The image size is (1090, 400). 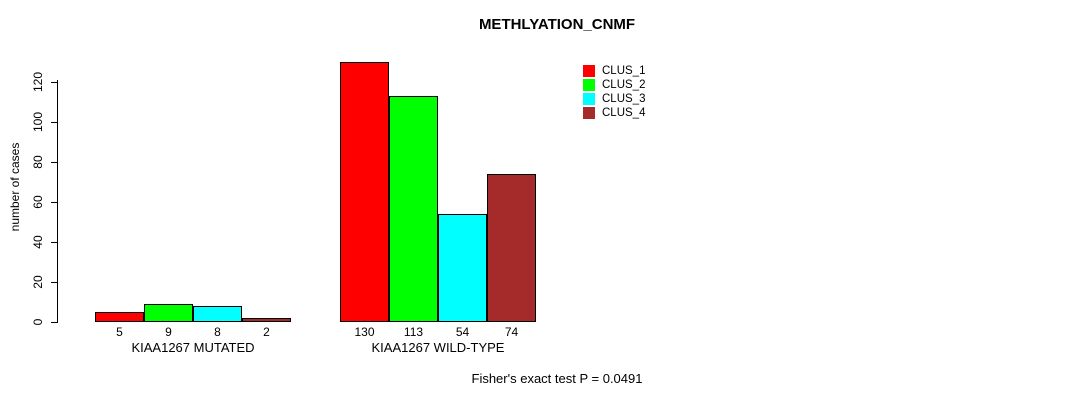 I want to click on y-axis-tick-label: 120, so click(x=38, y=82).